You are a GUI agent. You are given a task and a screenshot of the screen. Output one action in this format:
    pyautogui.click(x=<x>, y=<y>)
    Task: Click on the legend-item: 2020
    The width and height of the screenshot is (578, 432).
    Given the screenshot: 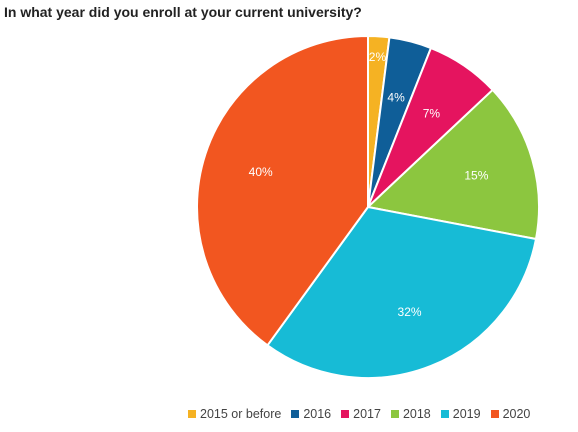 What is the action you would take?
    pyautogui.click(x=510, y=414)
    